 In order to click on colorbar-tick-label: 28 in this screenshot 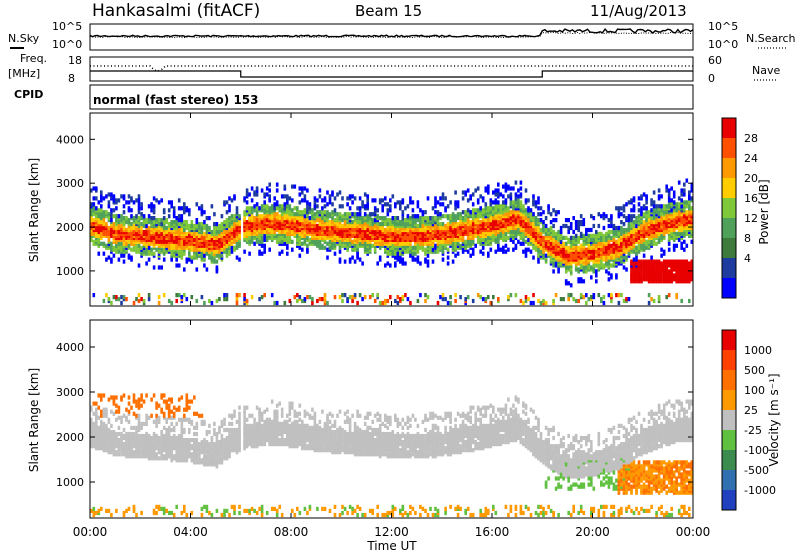, I will do `click(751, 138)`.